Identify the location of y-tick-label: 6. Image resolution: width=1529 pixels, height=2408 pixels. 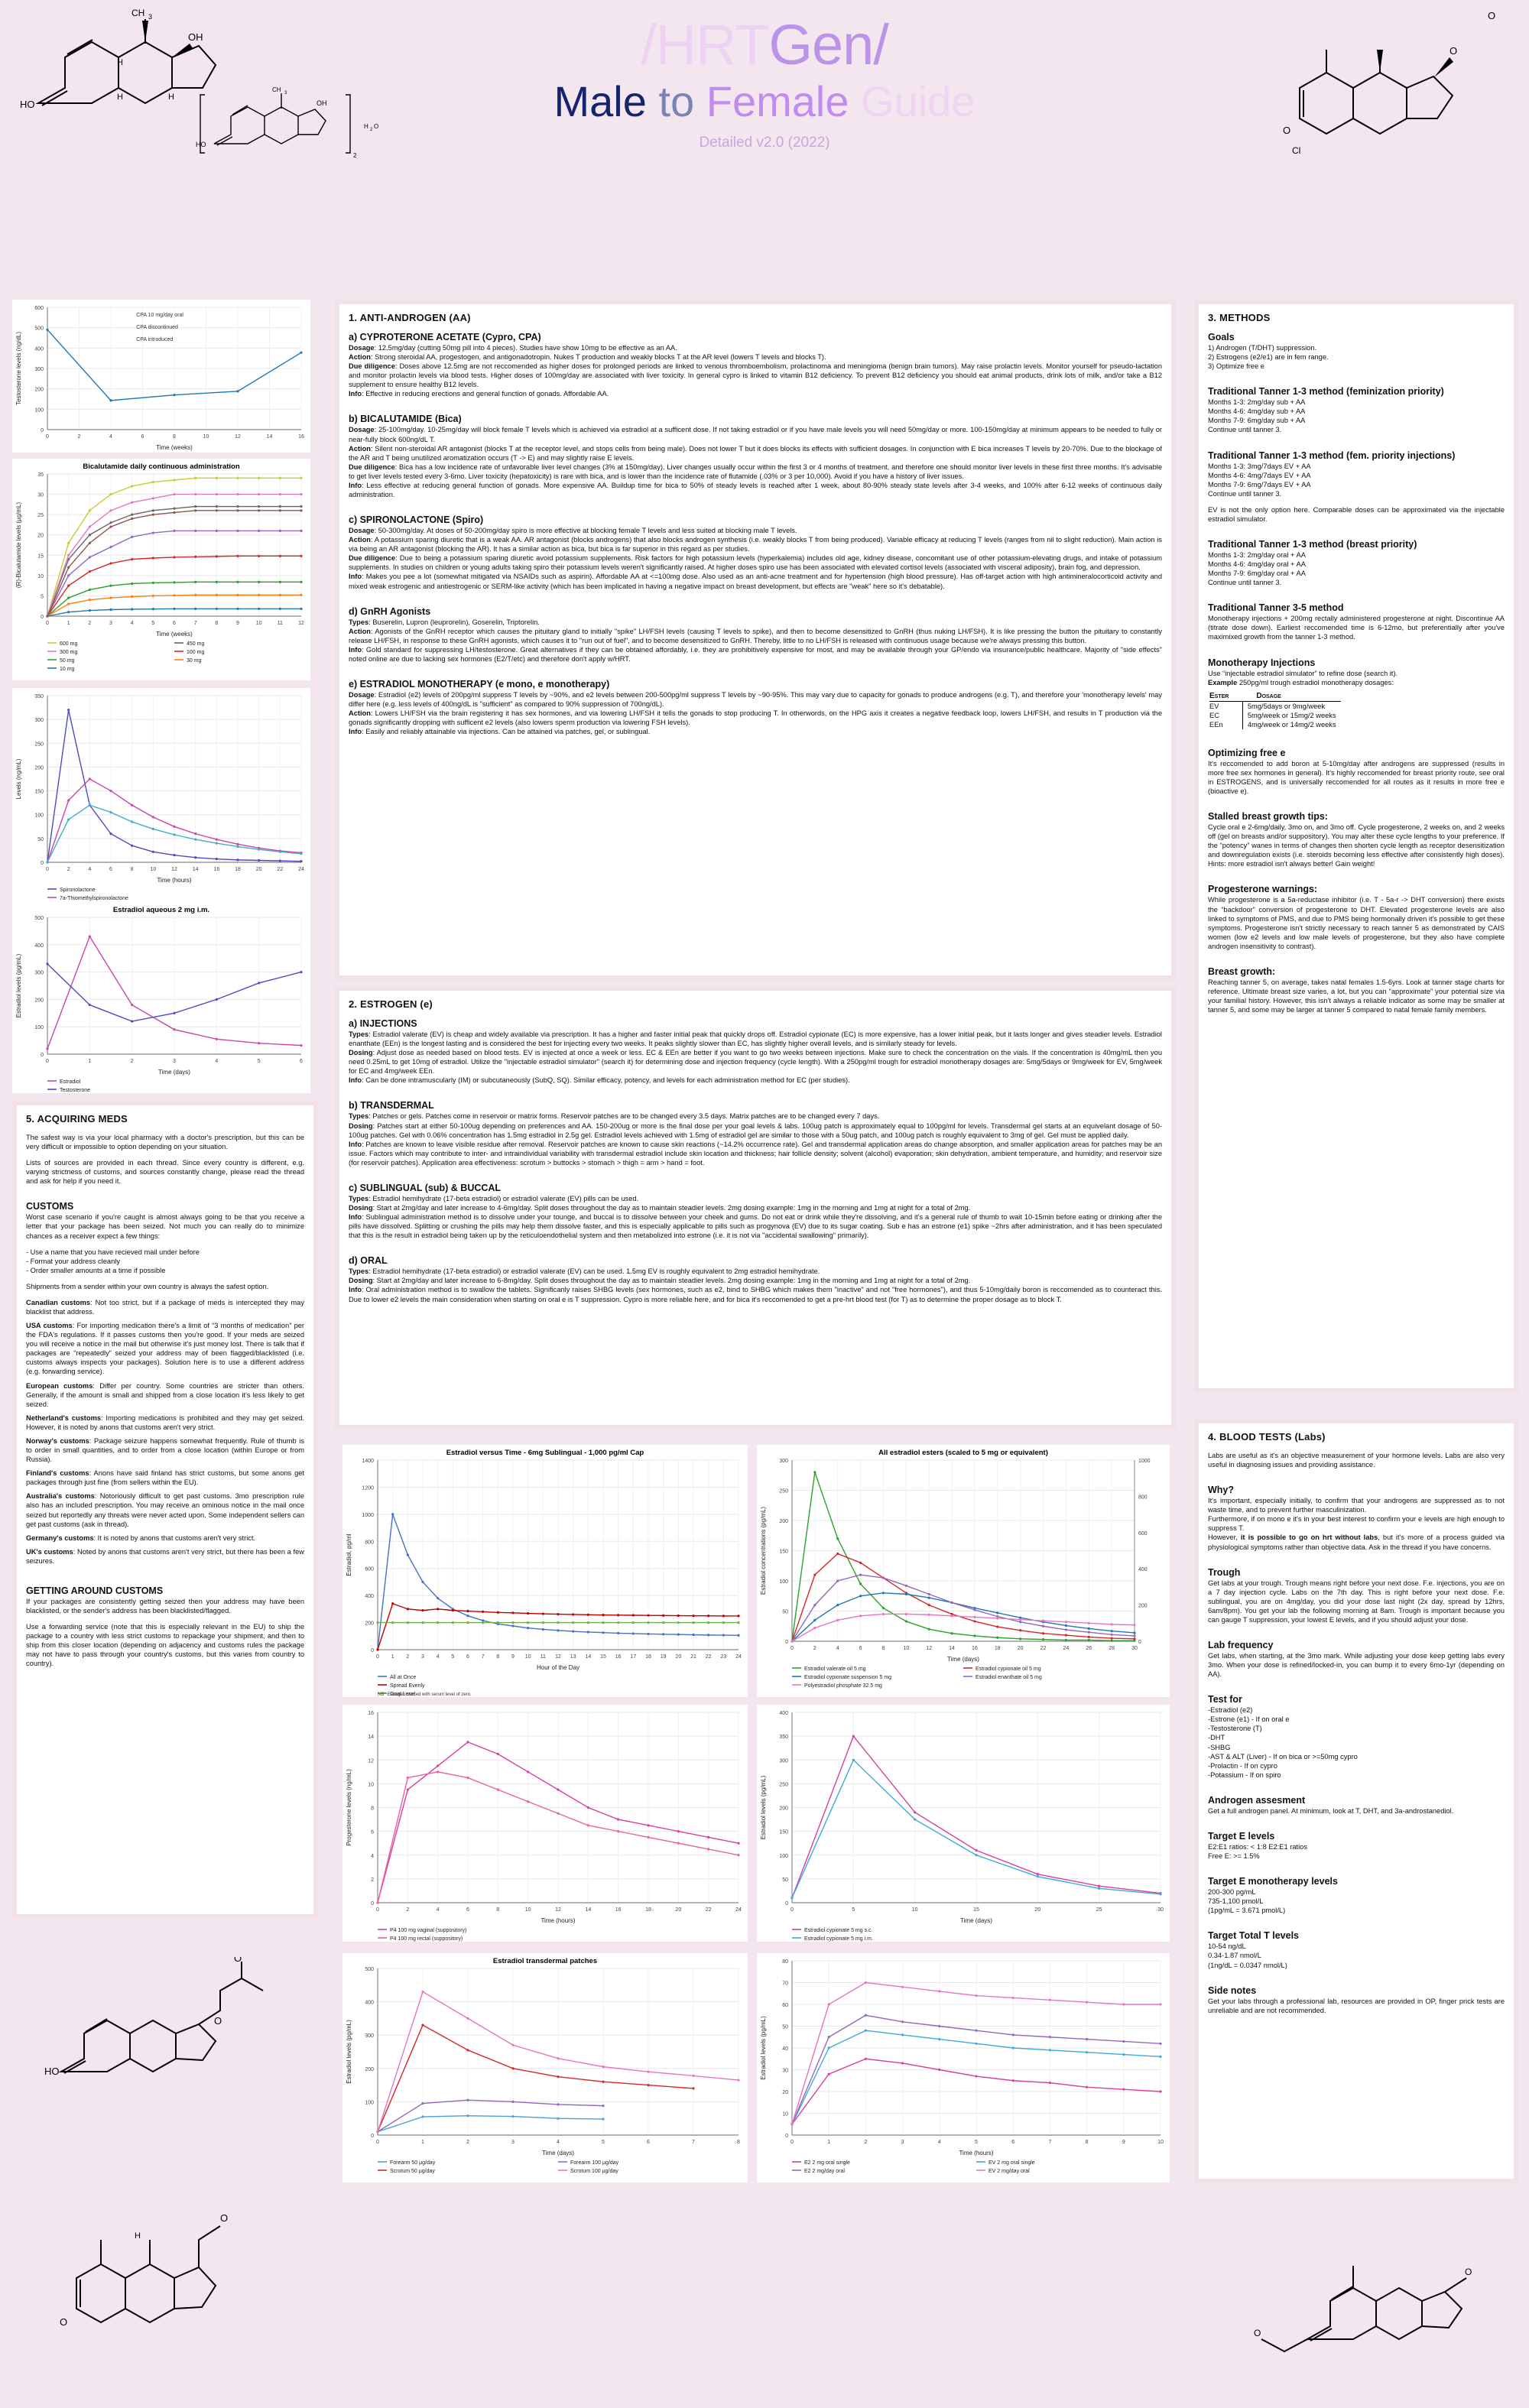
(372, 1833).